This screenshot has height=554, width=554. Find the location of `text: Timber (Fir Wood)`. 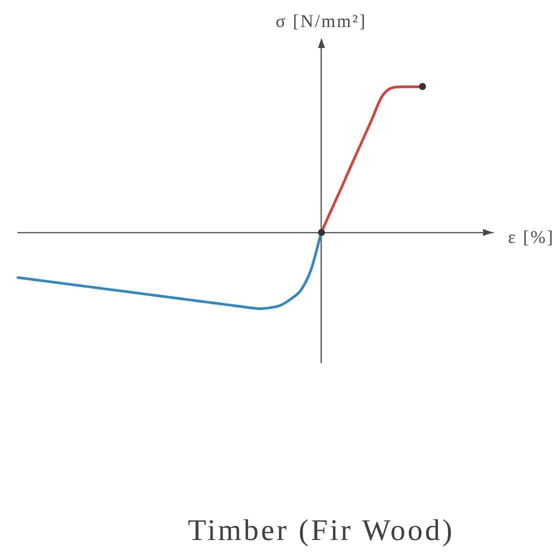

text: Timber (Fir Wood) is located at coordinates (321, 530).